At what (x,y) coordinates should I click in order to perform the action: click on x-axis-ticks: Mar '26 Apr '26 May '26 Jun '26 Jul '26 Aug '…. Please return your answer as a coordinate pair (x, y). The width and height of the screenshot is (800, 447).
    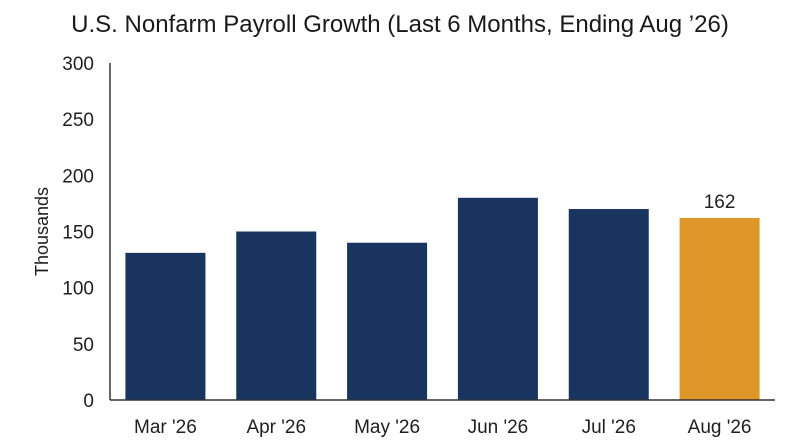
    Looking at the image, I should click on (442, 427).